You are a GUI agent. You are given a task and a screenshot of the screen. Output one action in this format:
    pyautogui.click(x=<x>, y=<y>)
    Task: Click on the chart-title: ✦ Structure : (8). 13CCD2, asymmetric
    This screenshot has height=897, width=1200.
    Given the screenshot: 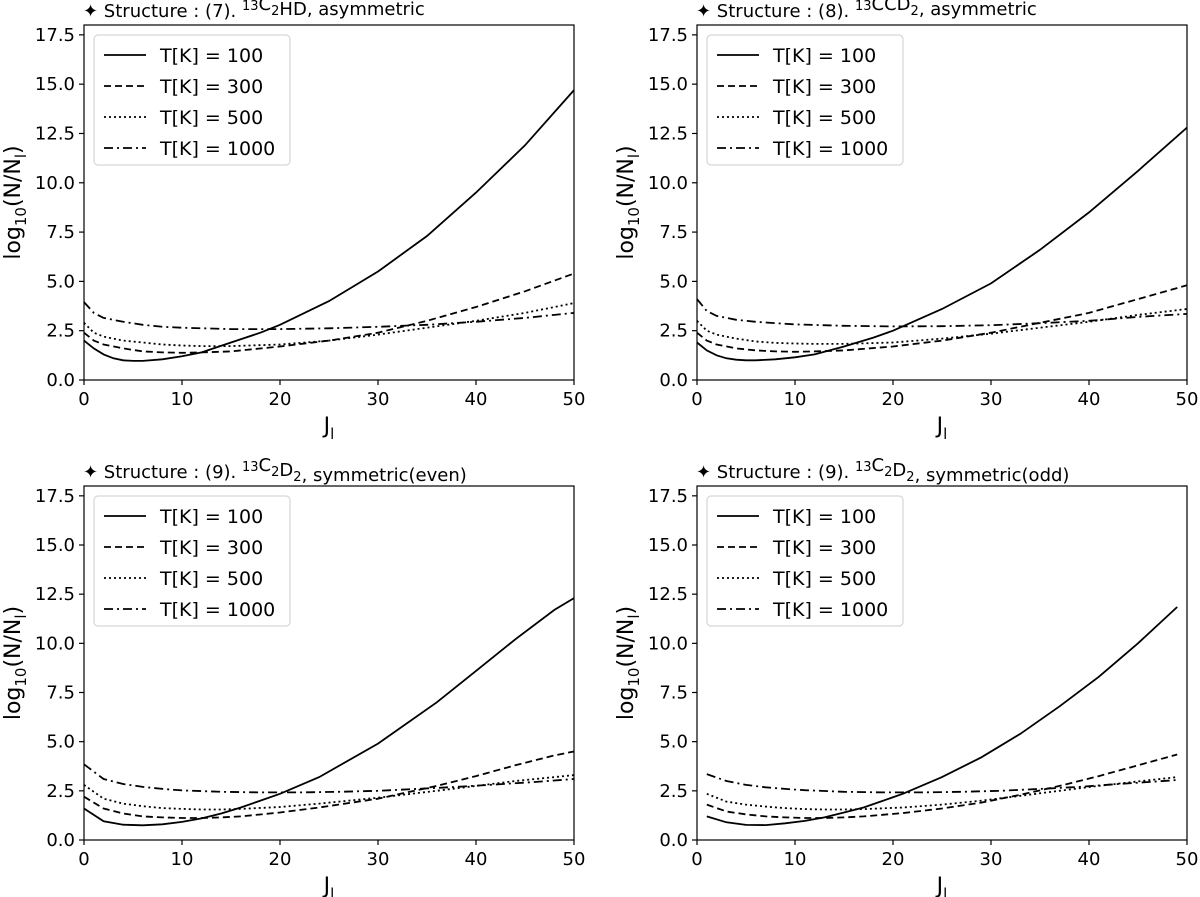 What is the action you would take?
    pyautogui.click(x=866, y=11)
    